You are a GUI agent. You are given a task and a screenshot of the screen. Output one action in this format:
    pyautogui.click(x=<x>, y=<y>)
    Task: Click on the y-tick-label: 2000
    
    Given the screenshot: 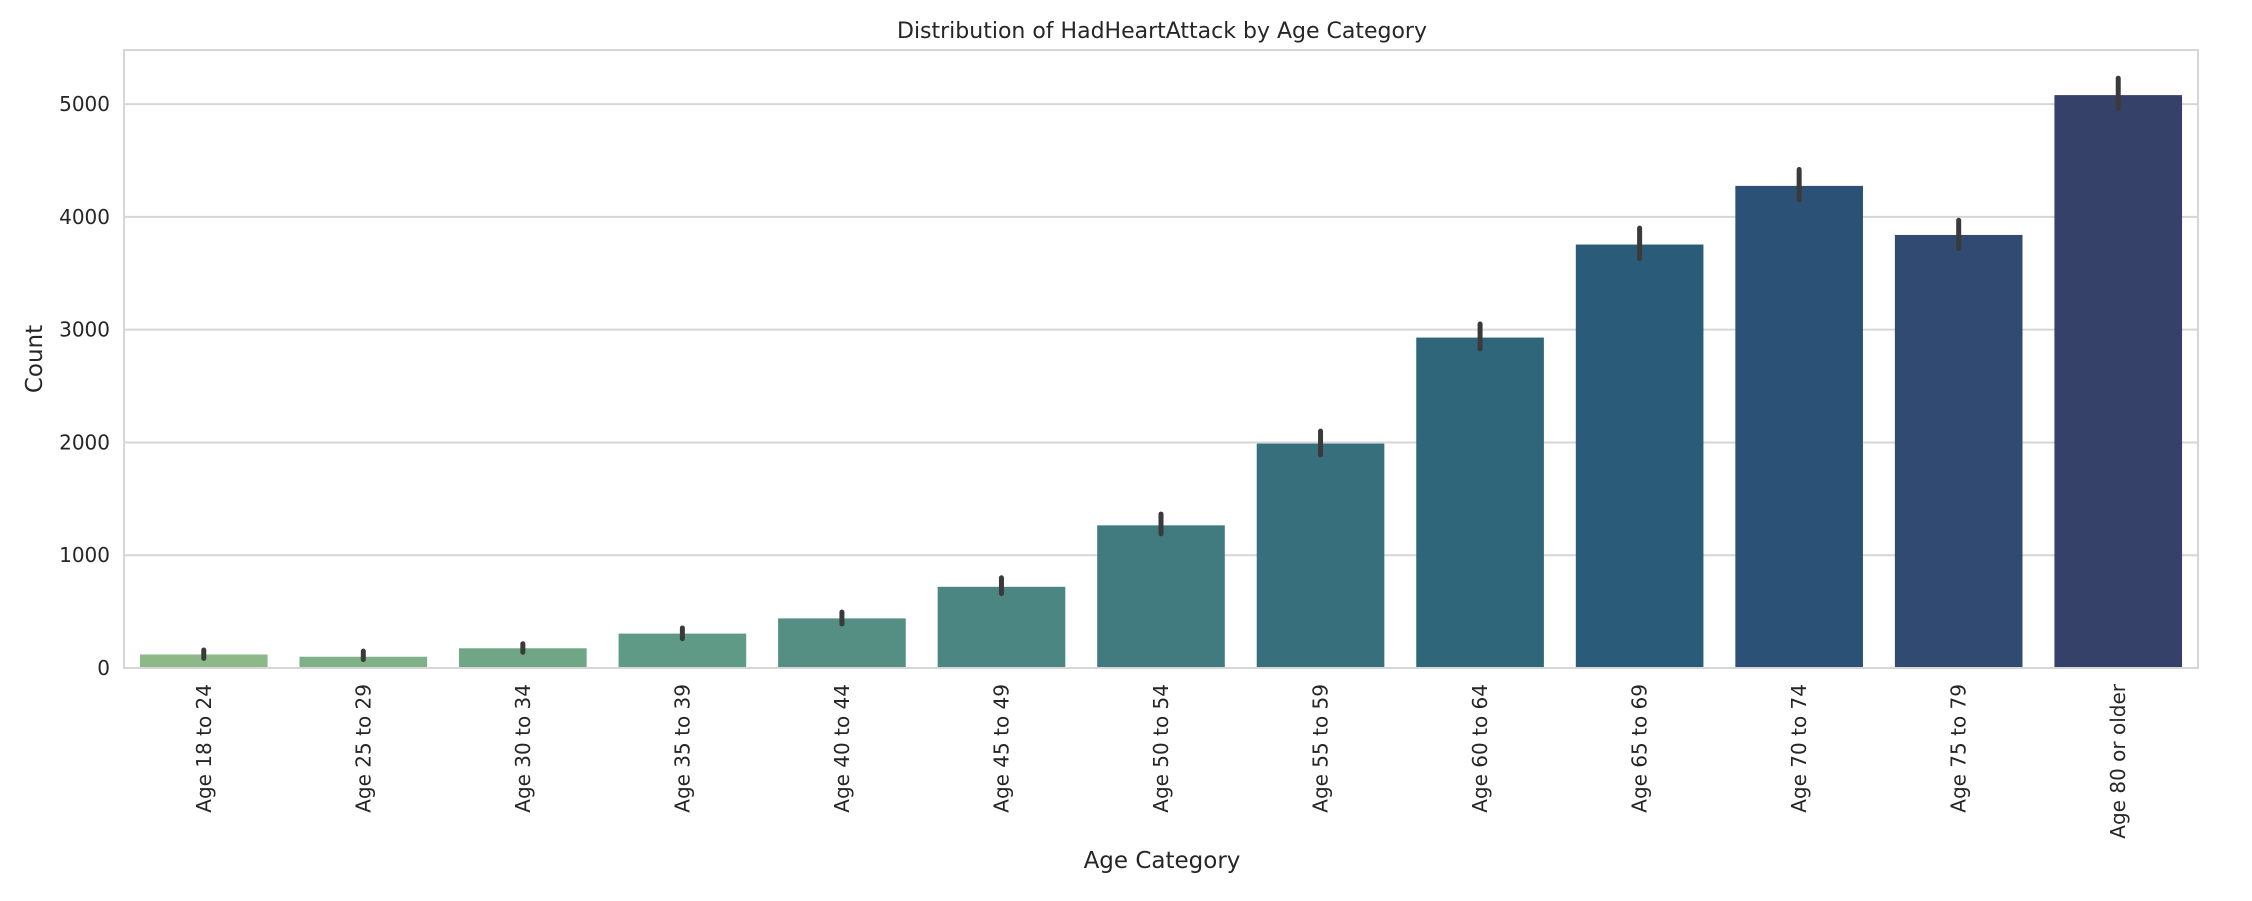 What is the action you would take?
    pyautogui.click(x=84, y=442)
    